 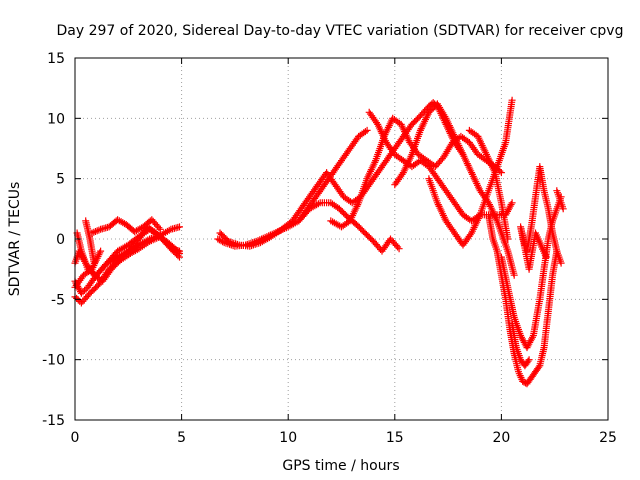 I want to click on x-tick-label: 20, so click(x=501, y=438).